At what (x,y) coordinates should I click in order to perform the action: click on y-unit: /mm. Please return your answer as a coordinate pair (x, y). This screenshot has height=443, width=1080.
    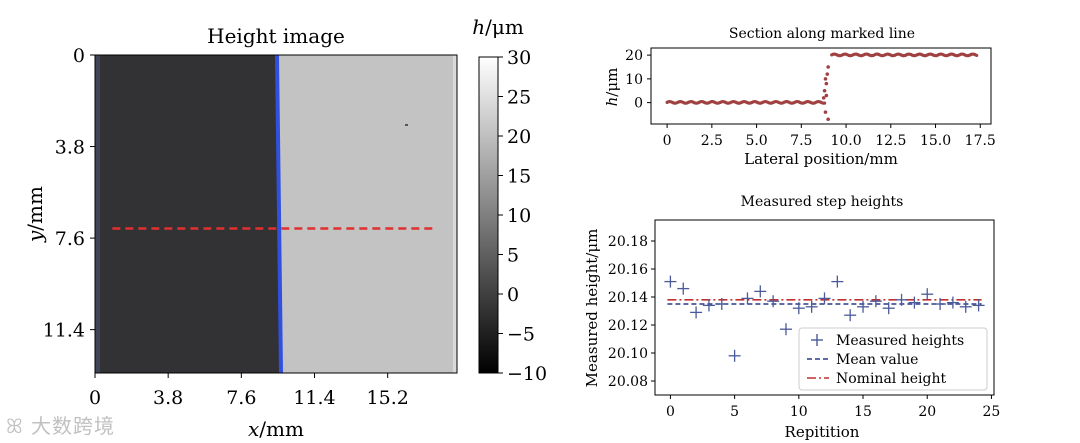
    Looking at the image, I should click on (35, 208).